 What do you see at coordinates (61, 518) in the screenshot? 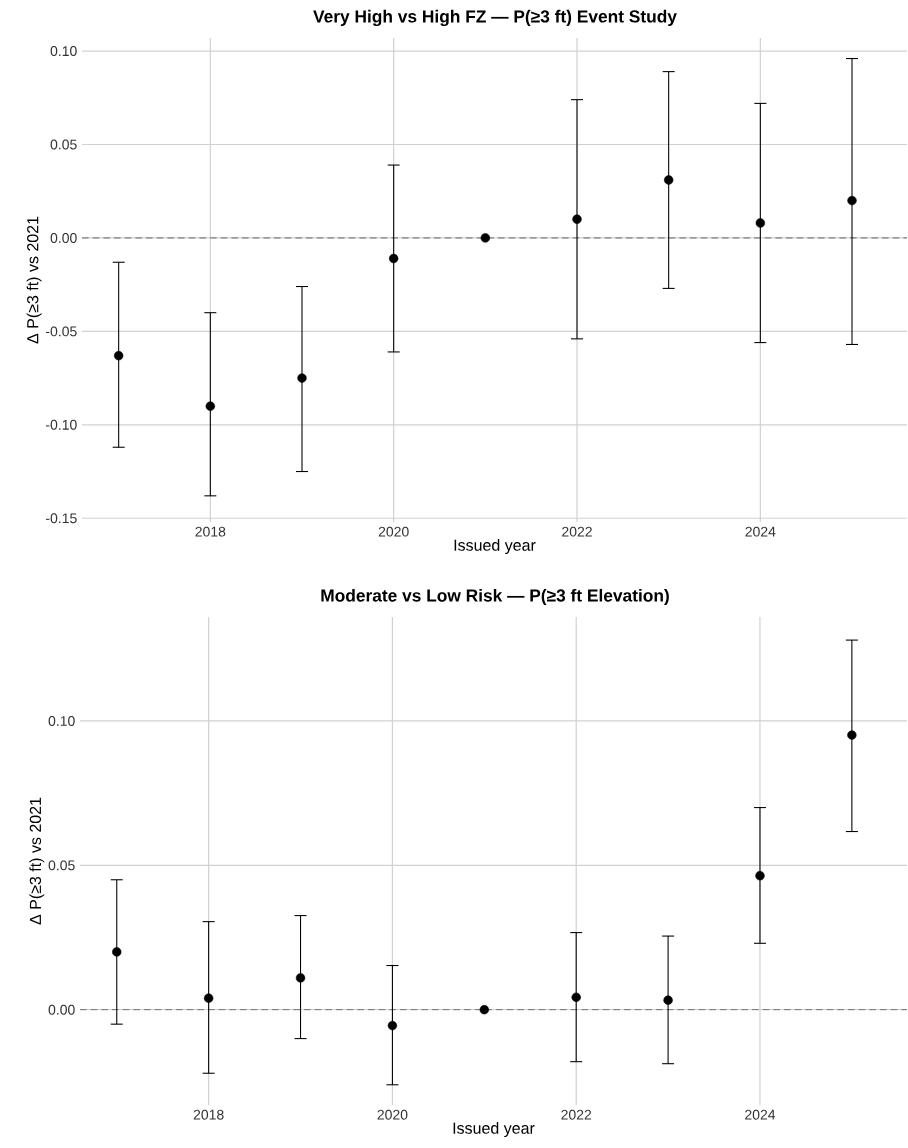
I see `y-tick-label: -0.15` at bounding box center [61, 518].